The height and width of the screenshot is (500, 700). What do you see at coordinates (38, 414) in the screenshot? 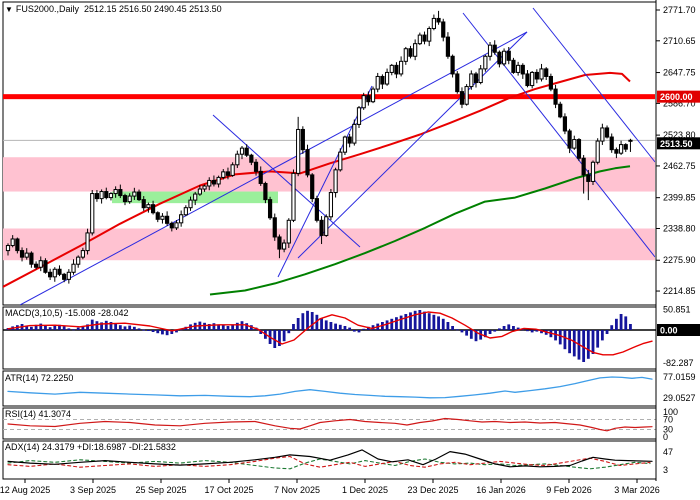
I see `rsi-pane-label: RSI(14) 41.3074` at bounding box center [38, 414].